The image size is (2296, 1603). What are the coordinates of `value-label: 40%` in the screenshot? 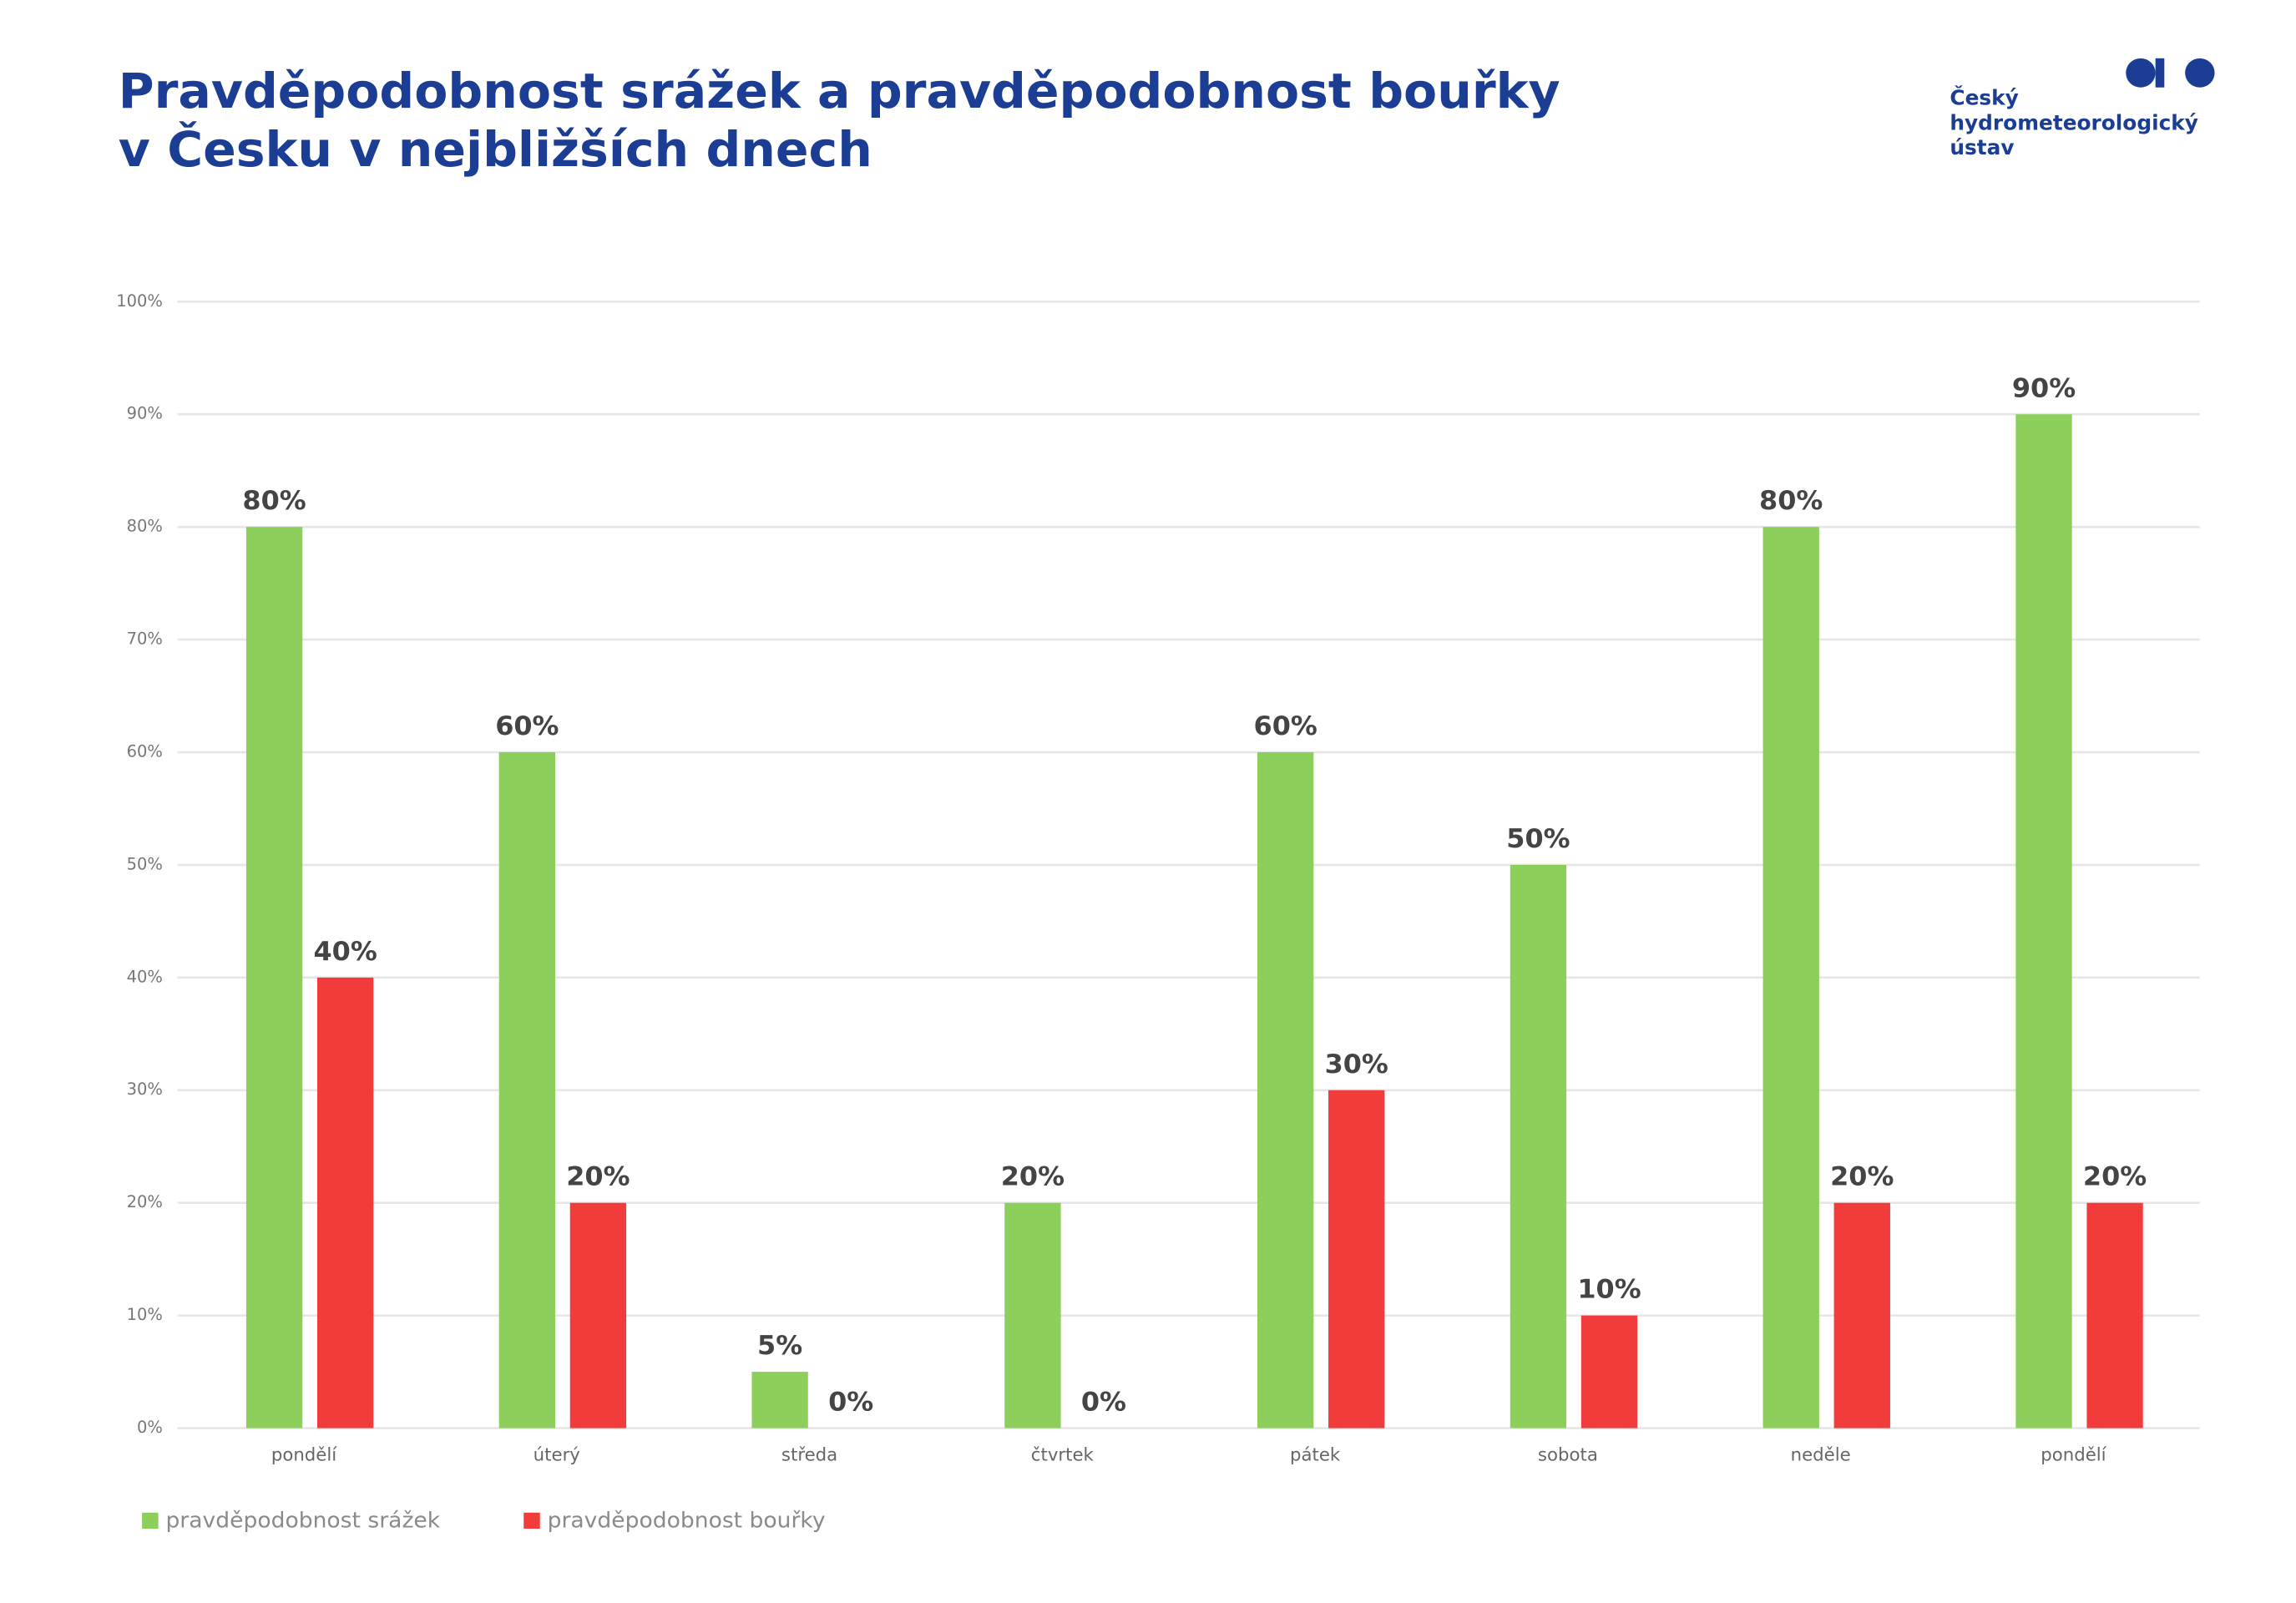 It's located at (345, 952).